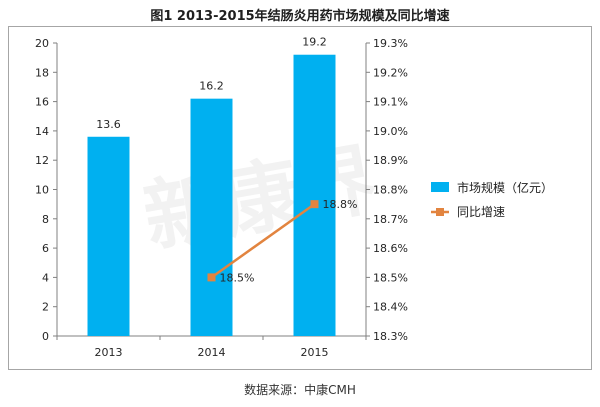 The width and height of the screenshot is (600, 407). What do you see at coordinates (315, 352) in the screenshot?
I see `x-tick-label: 2015` at bounding box center [315, 352].